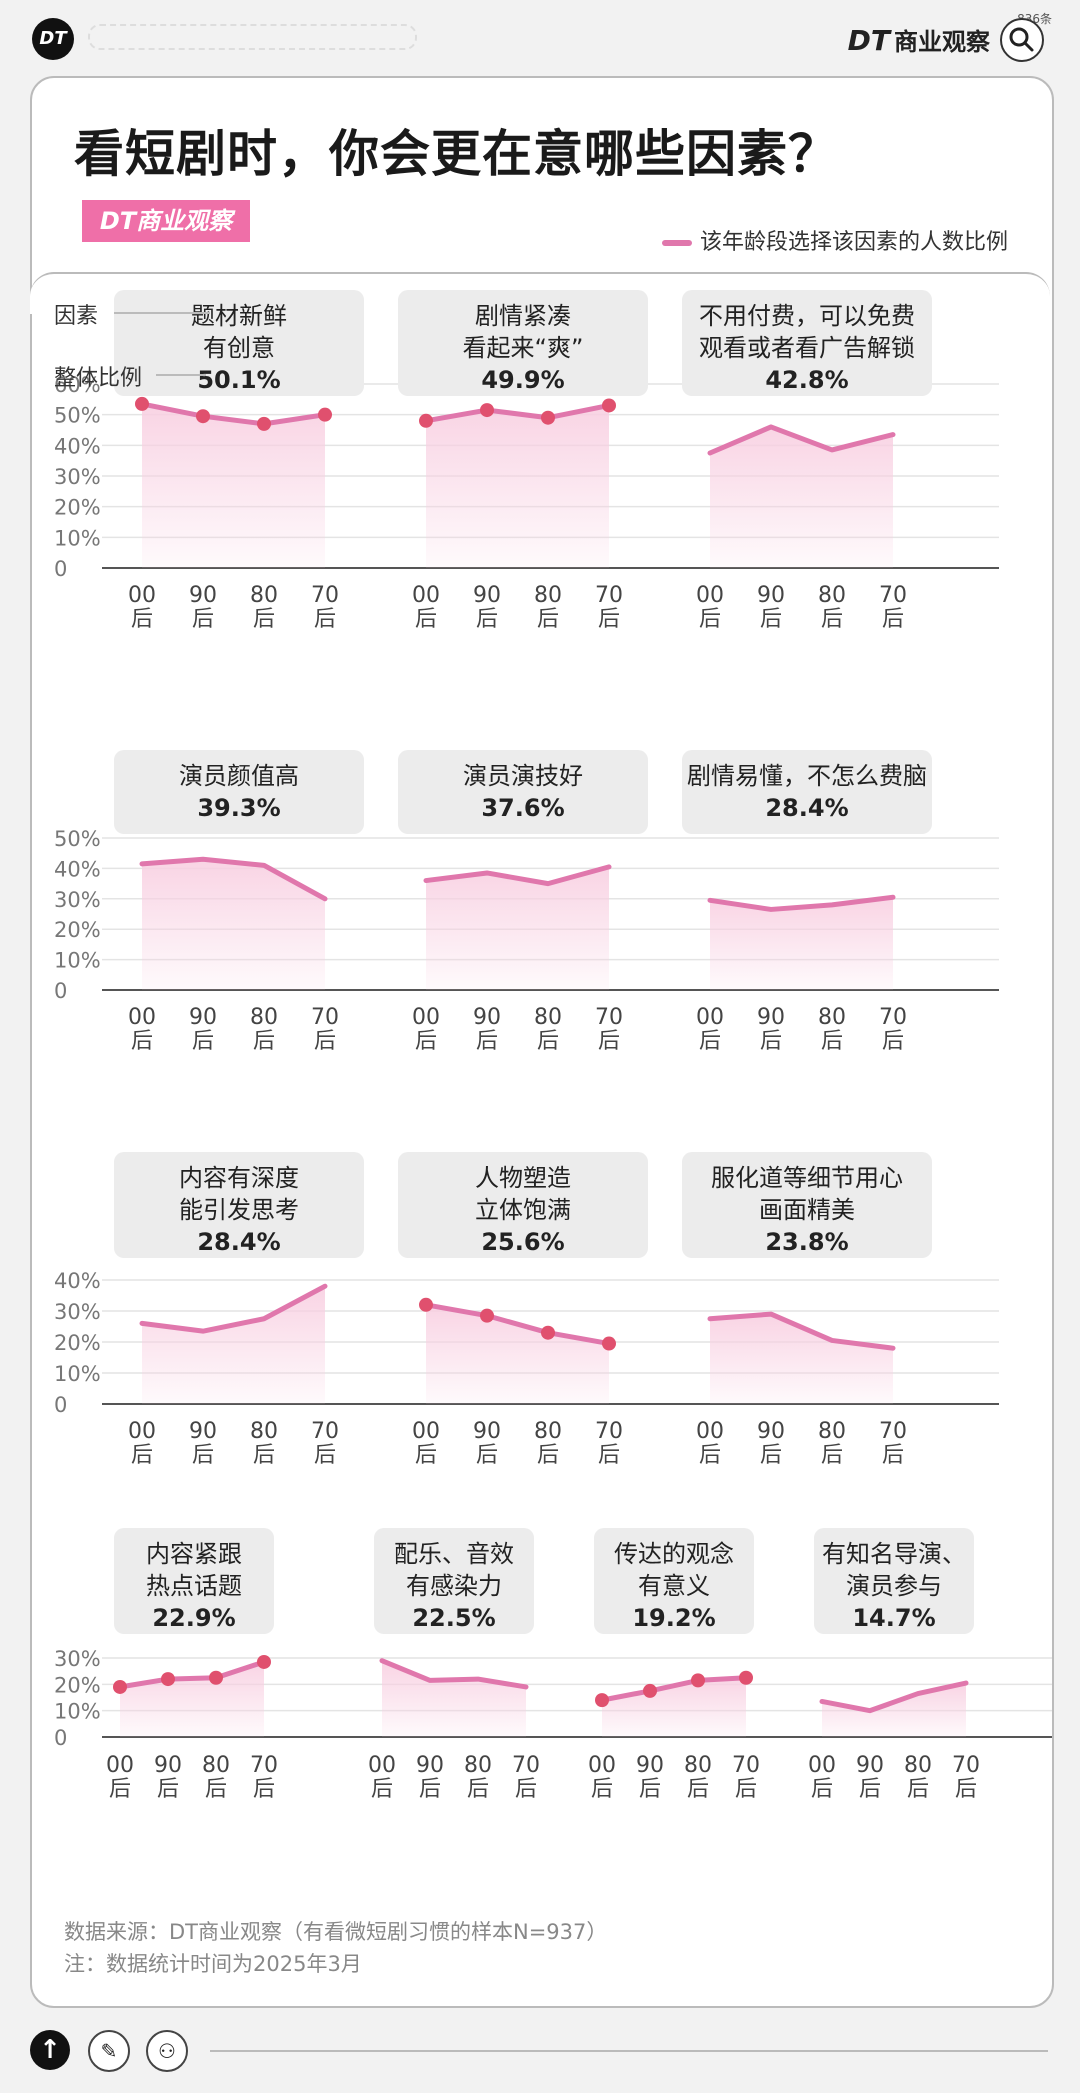  Describe the element at coordinates (109, 2051) in the screenshot. I see `edit-button: ✎` at that location.